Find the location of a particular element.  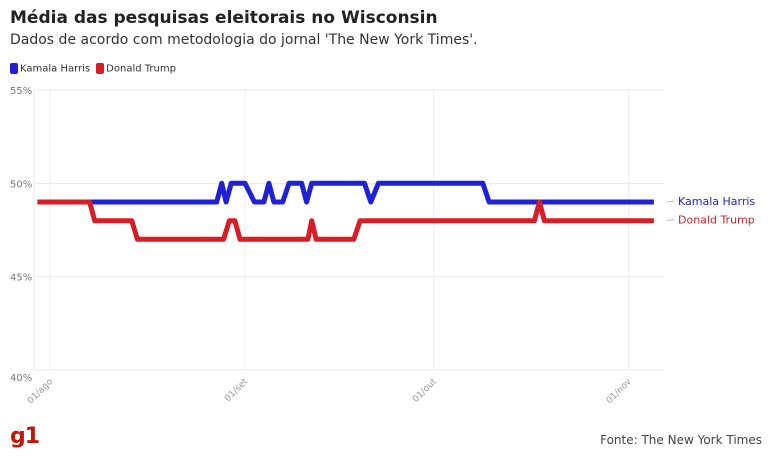

legend-label: Donald Trump is located at coordinates (141, 69).